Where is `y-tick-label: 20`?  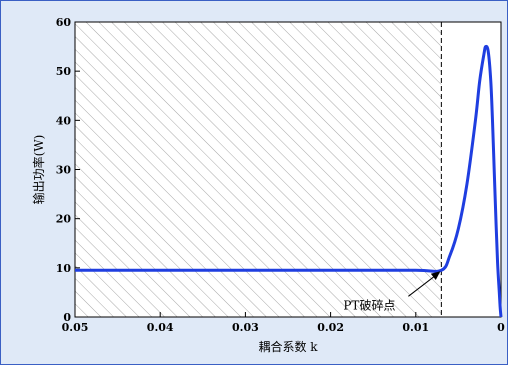
y-tick-label: 20 is located at coordinates (64, 219).